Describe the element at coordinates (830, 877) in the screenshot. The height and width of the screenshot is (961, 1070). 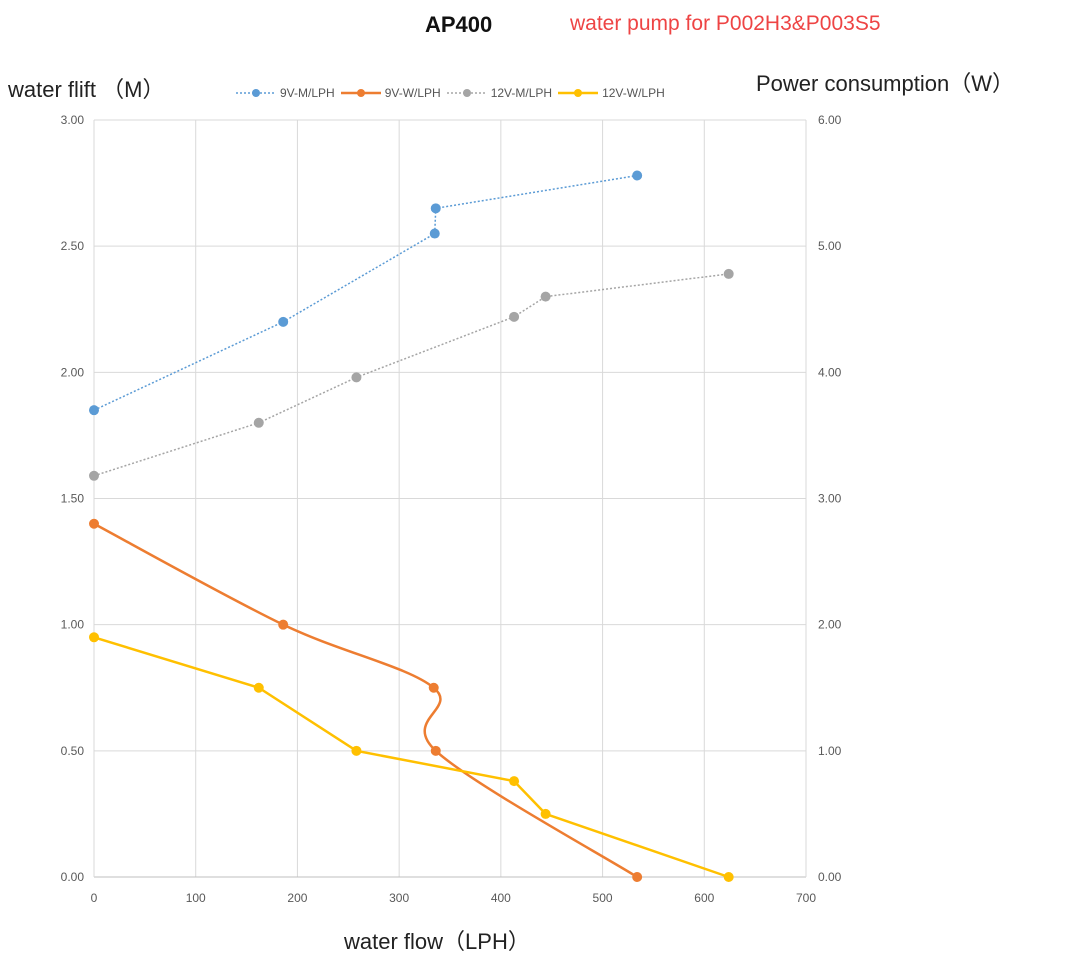
I see `y-tick-label-right: 0.00` at that location.